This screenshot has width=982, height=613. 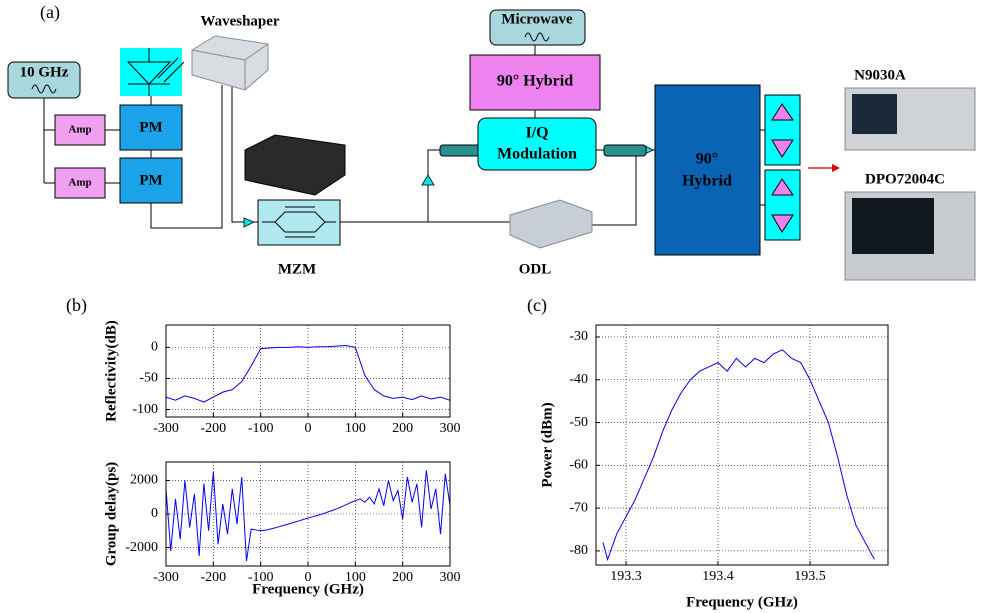 I want to click on rf-source-label: 10 GHz, so click(x=44, y=72).